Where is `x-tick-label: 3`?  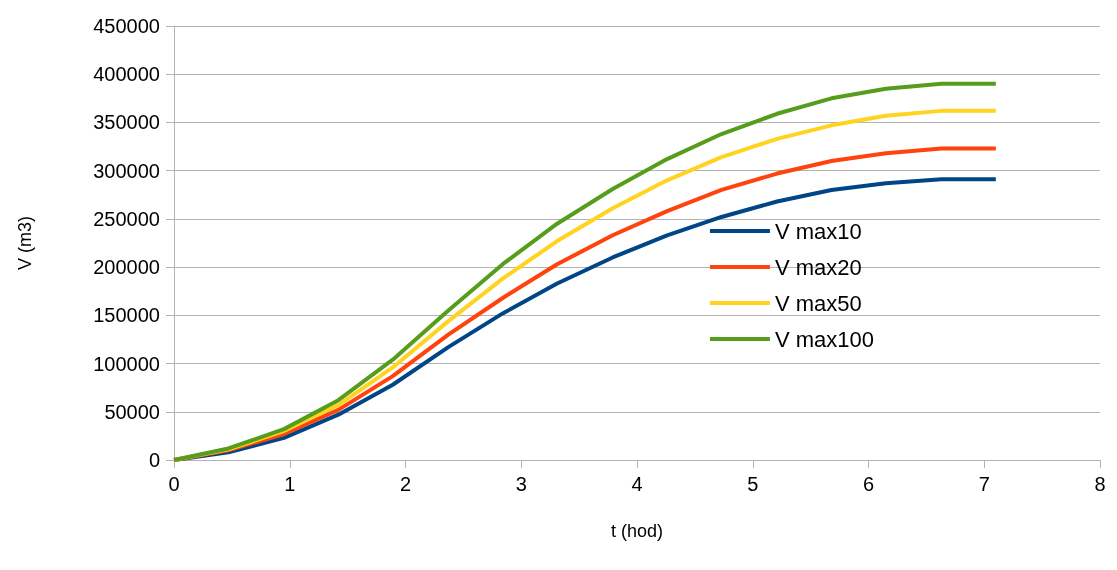
x-tick-label: 3 is located at coordinates (521, 484).